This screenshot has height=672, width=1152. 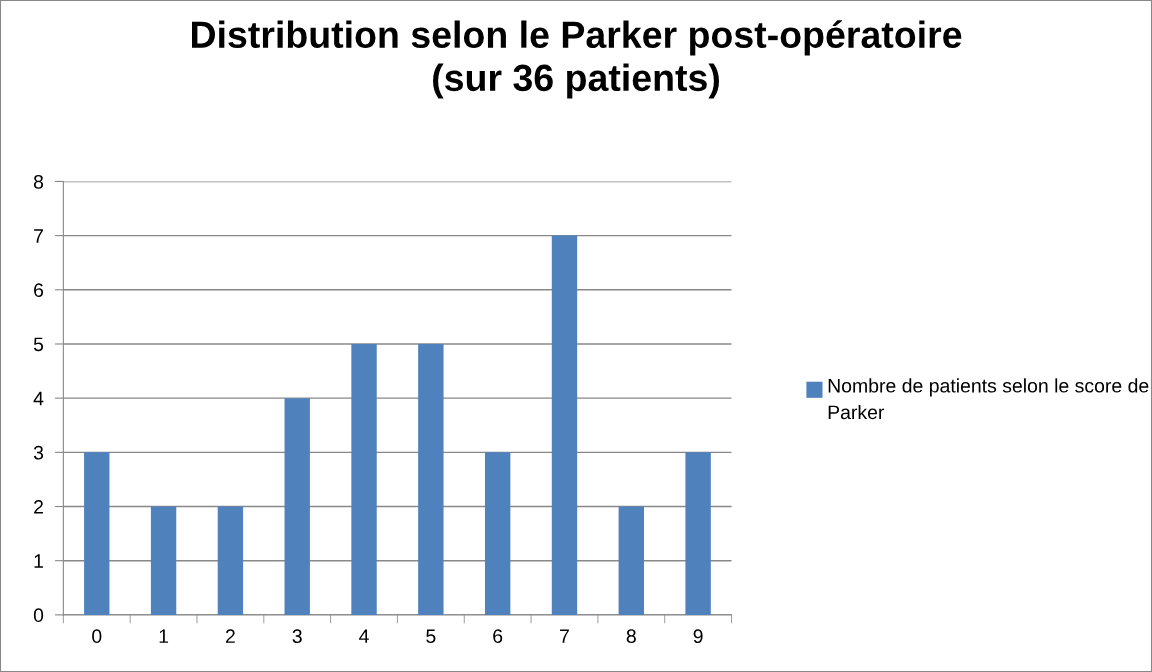 What do you see at coordinates (230, 636) in the screenshot?
I see `x-tick-label: 2` at bounding box center [230, 636].